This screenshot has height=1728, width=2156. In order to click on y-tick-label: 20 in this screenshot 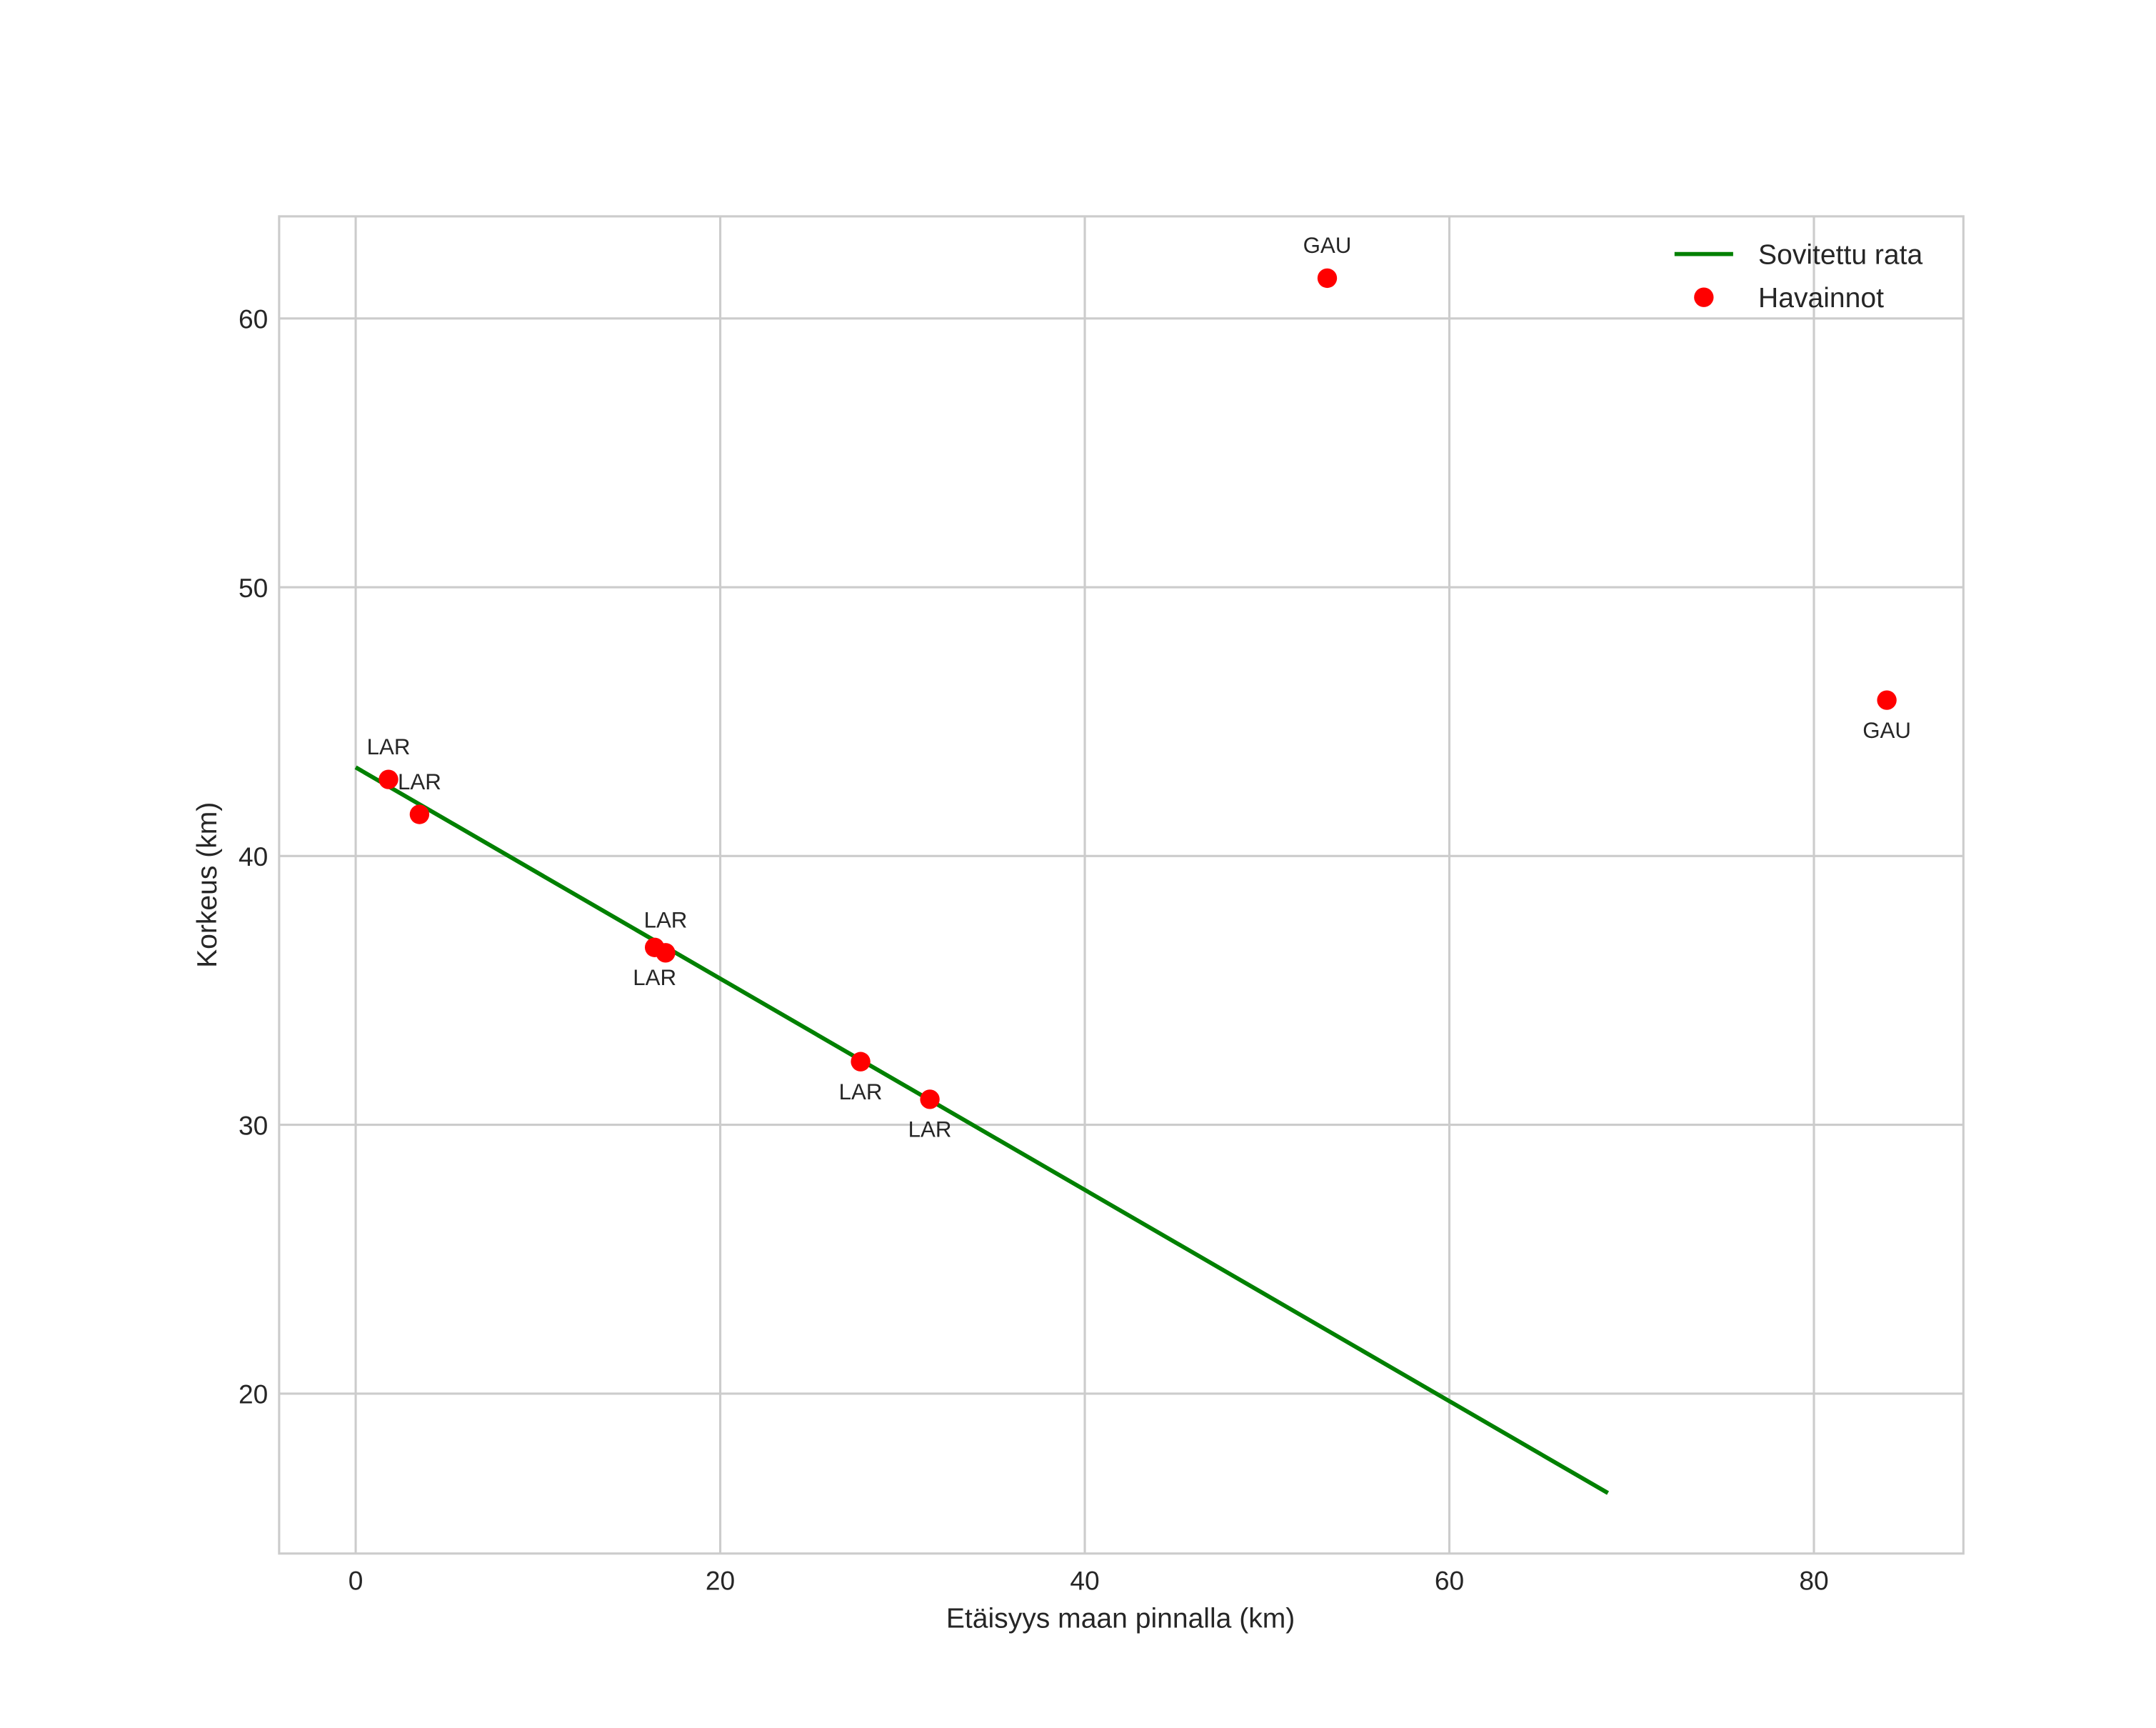, I will do `click(254, 1394)`.